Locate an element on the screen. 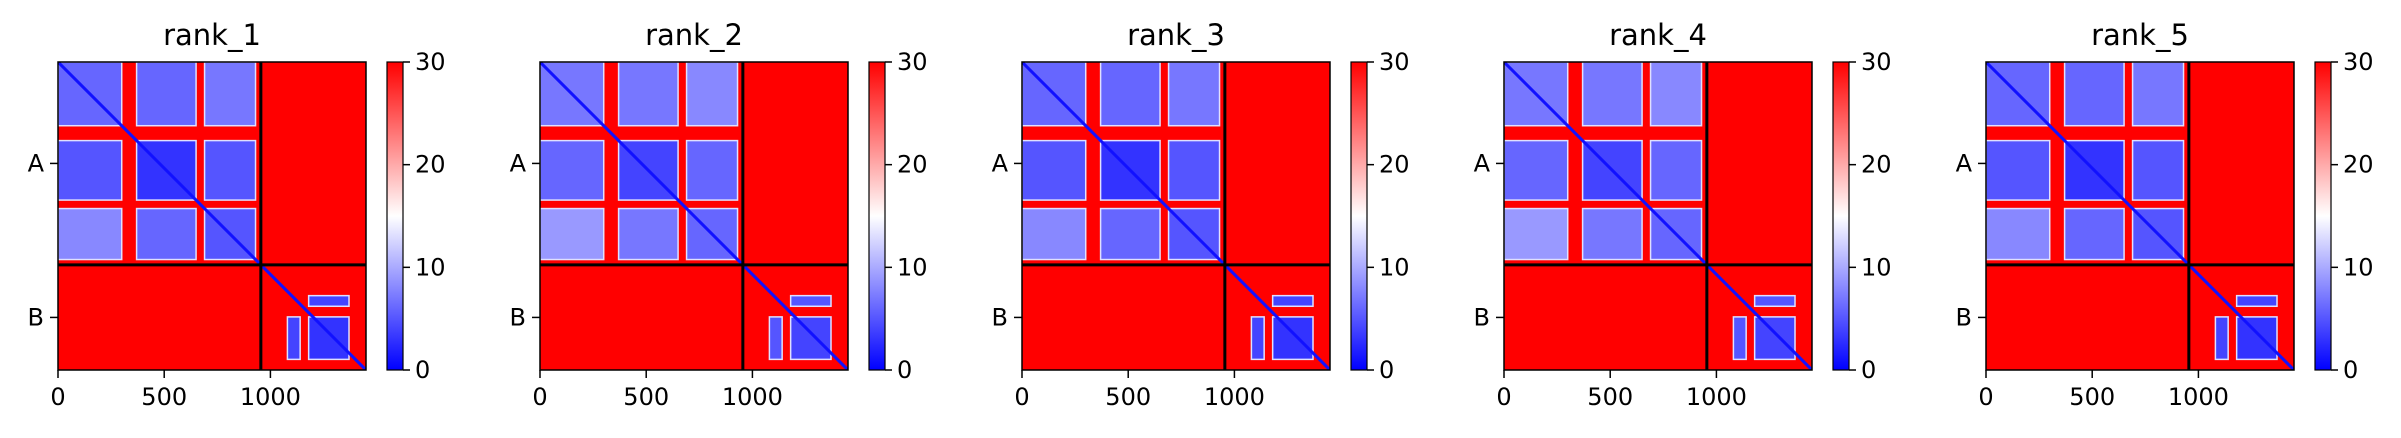  panel-title: rank_2 is located at coordinates (694, 35).